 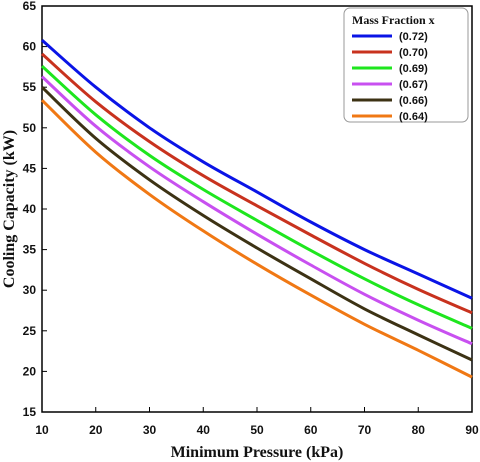 What do you see at coordinates (393, 20) in the screenshot?
I see `legend-title: Mass Fraction x` at bounding box center [393, 20].